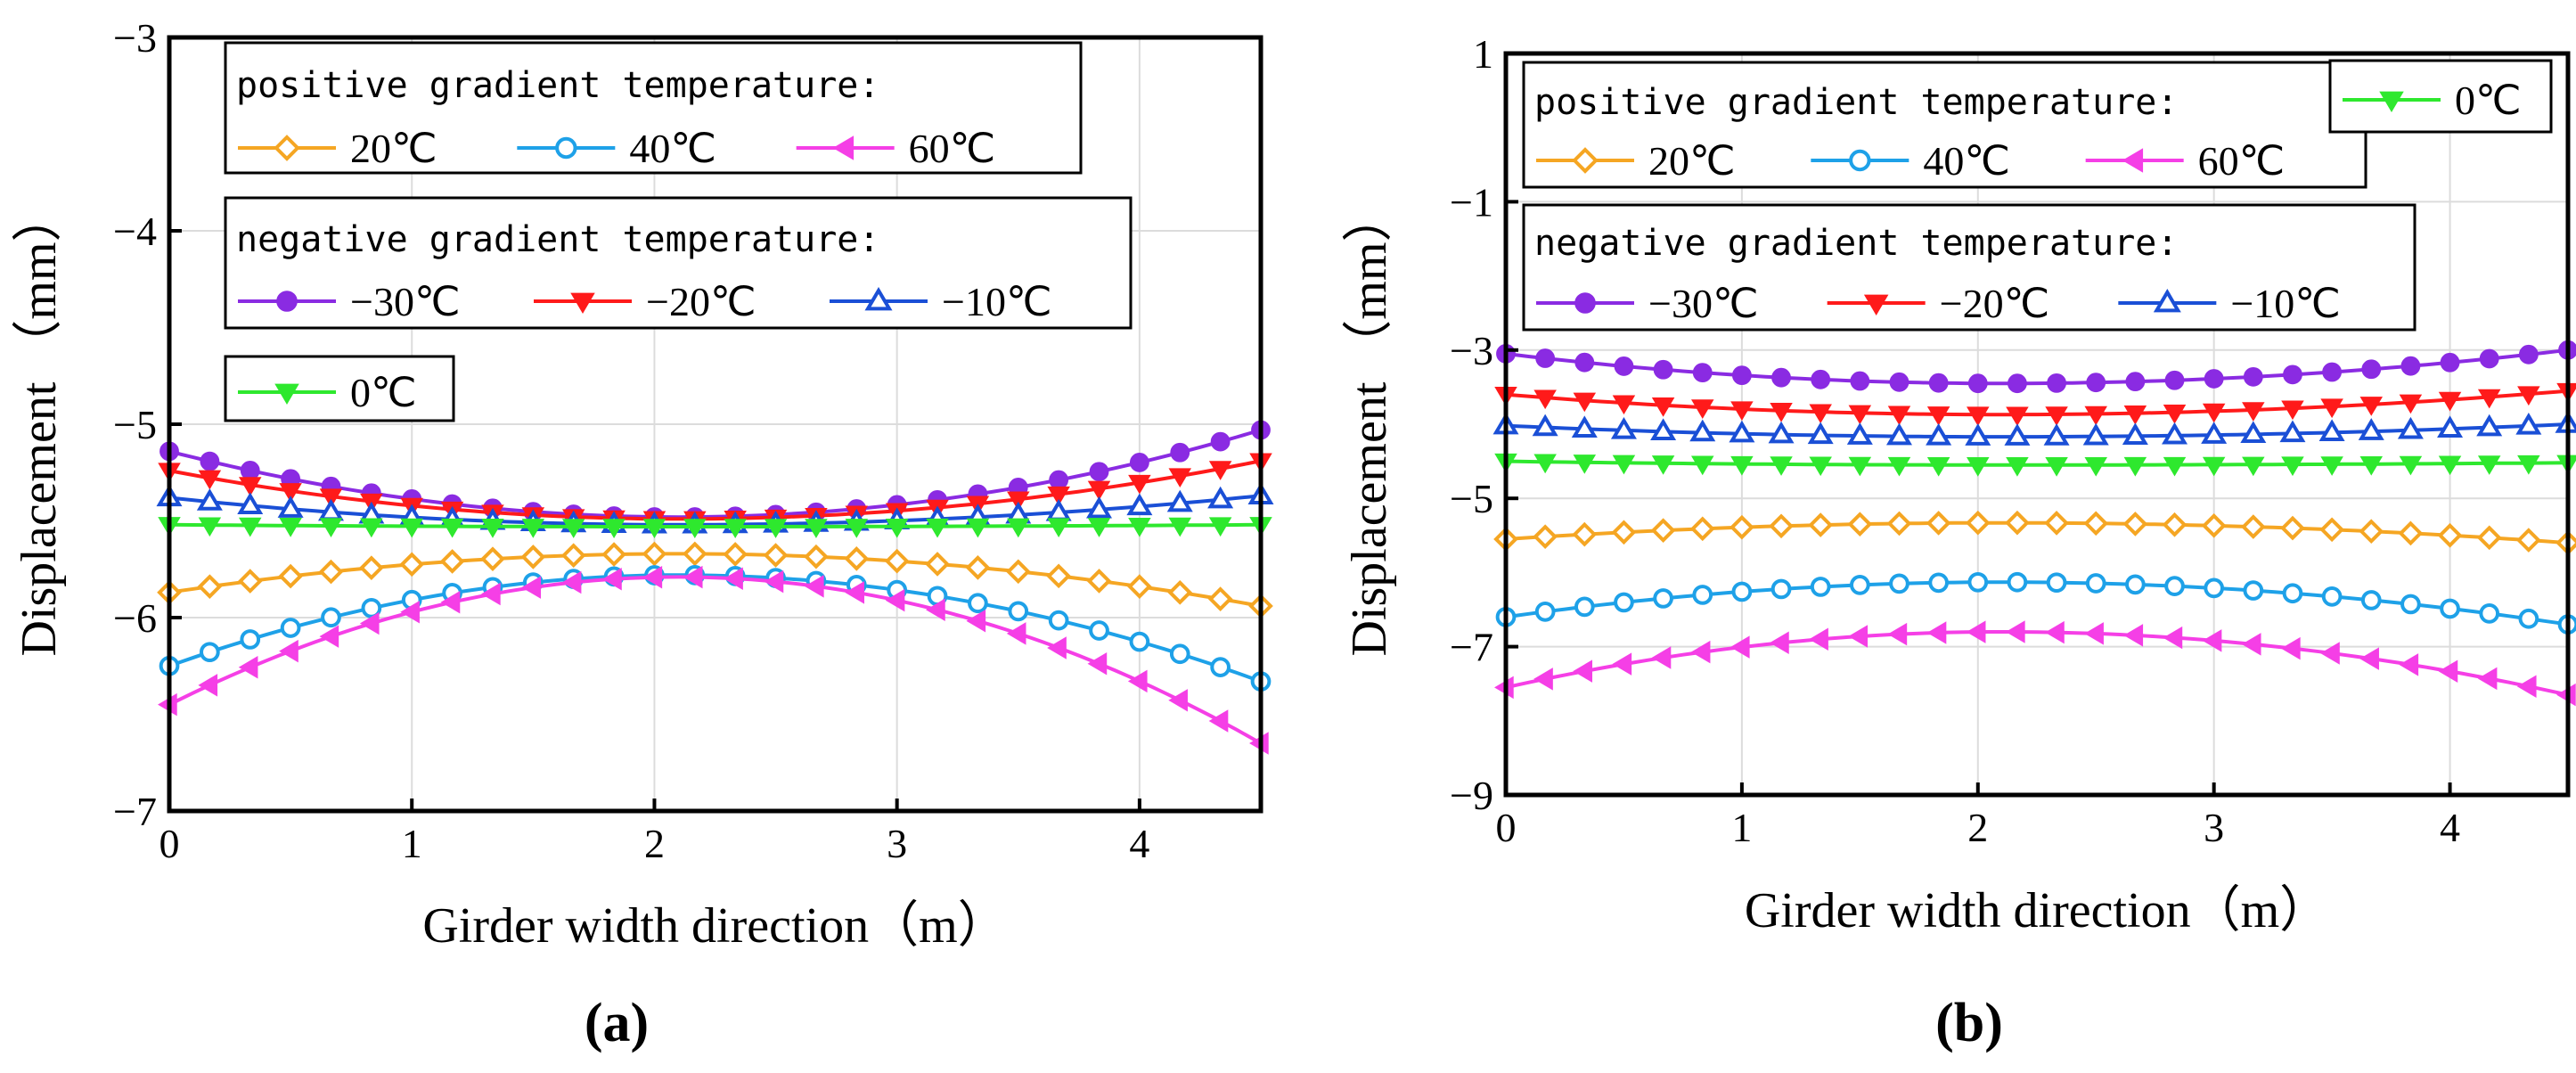  I want to click on x-axis-label: Girder width direction（m）, so click(2037, 910).